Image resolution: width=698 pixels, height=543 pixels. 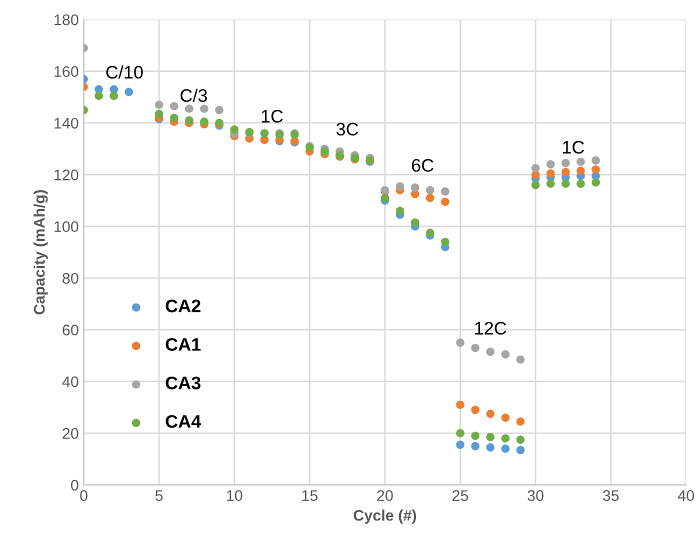 What do you see at coordinates (536, 495) in the screenshot?
I see `x-tick-label: 30` at bounding box center [536, 495].